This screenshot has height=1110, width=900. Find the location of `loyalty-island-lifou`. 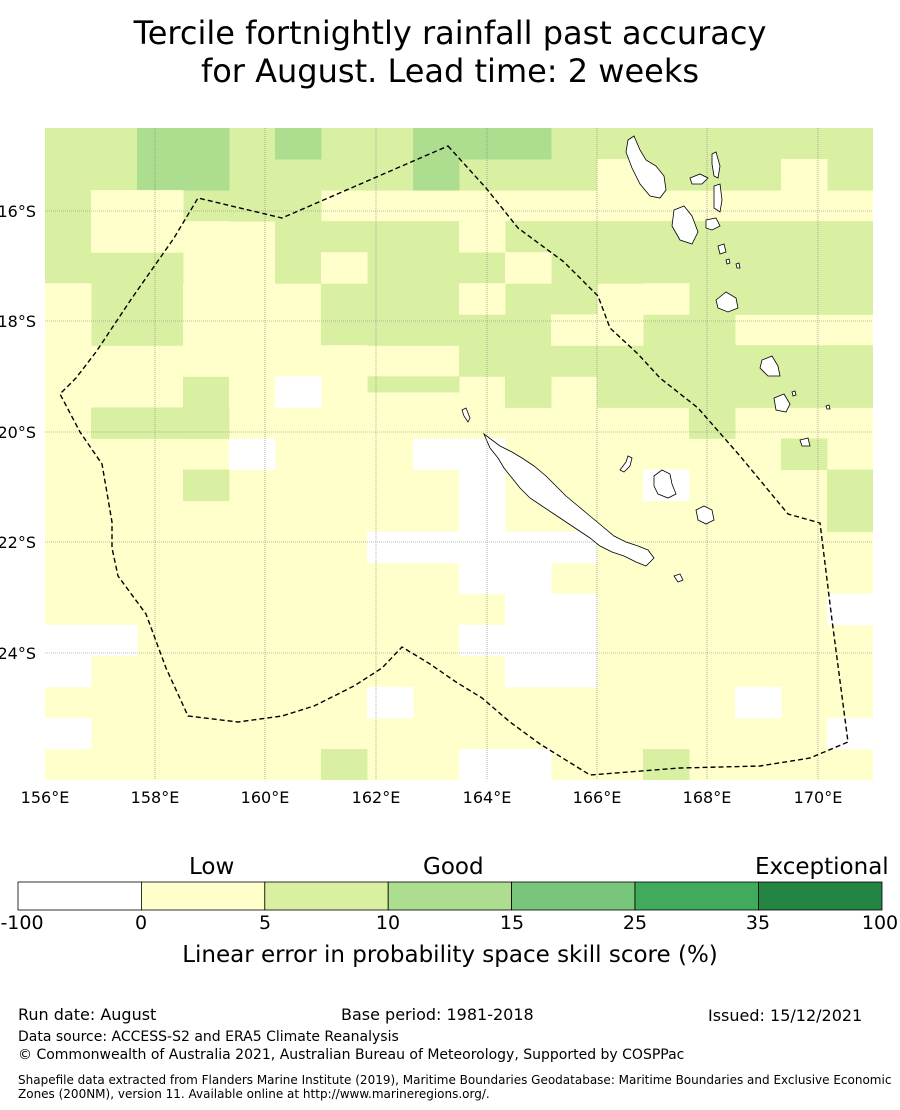

loyalty-island-lifou is located at coordinates (665, 484).